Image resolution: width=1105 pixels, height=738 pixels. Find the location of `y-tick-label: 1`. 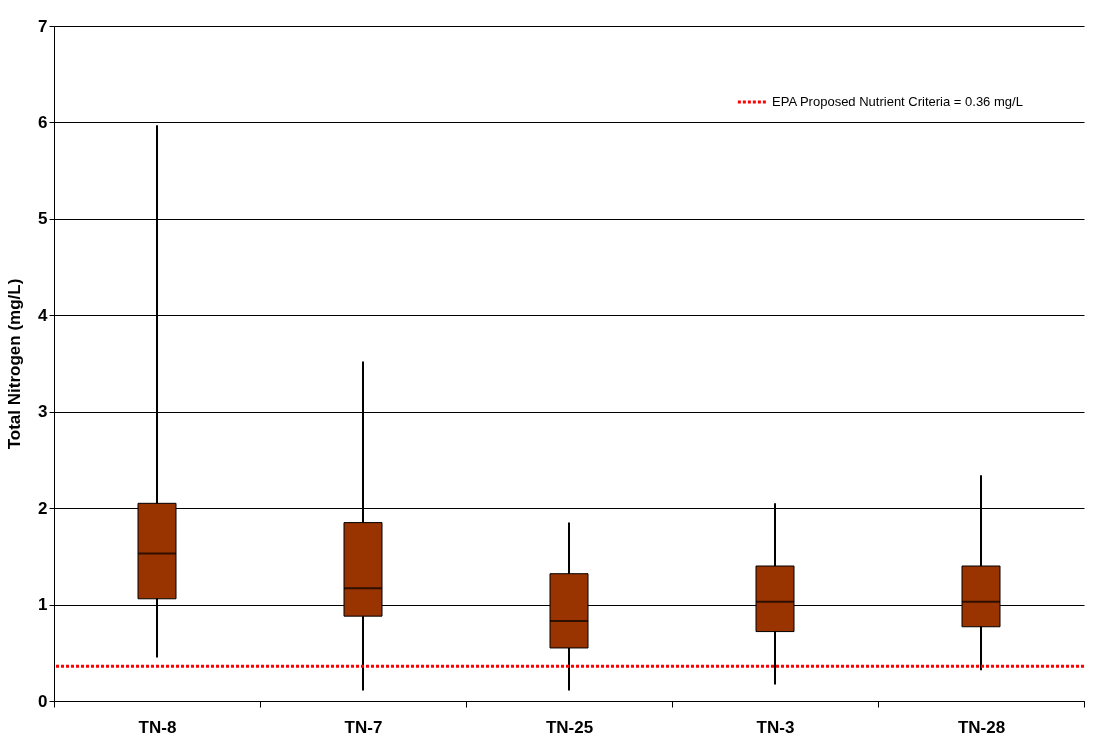

y-tick-label: 1 is located at coordinates (43, 605).